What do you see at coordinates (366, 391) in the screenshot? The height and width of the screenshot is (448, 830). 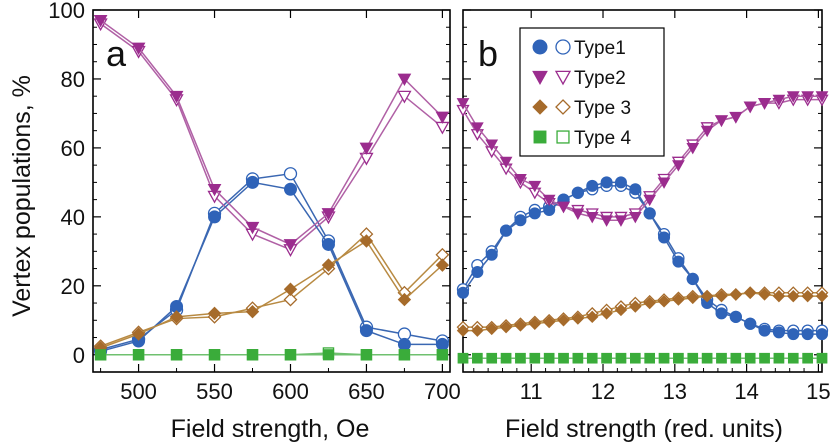 I see `panel-a-x-tick-label: 650` at bounding box center [366, 391].